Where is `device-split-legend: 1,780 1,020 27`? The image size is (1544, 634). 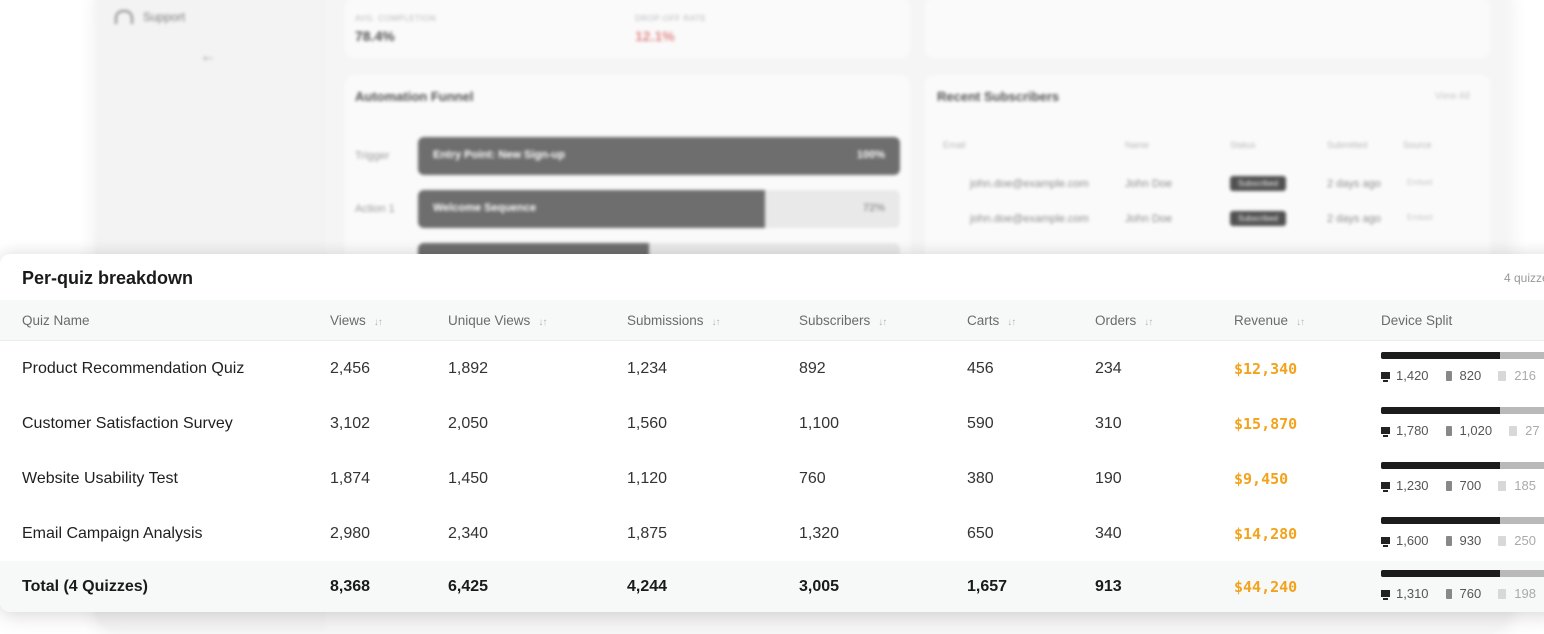 device-split-legend: 1,780 1,020 27 is located at coordinates (1462, 430).